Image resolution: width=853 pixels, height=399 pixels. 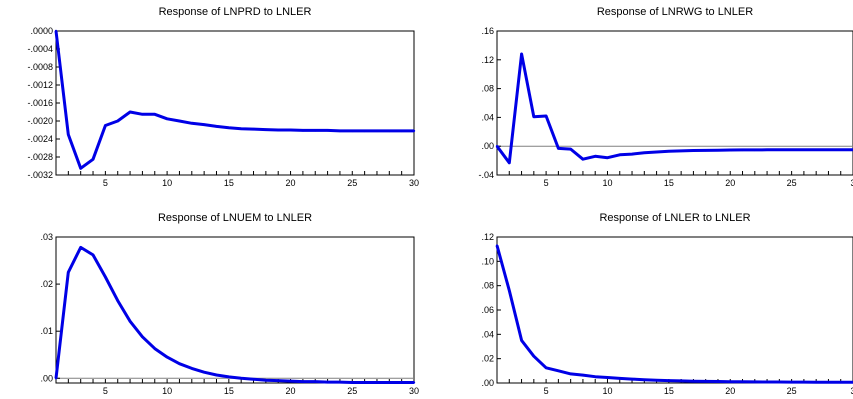 What do you see at coordinates (487, 286) in the screenshot?
I see `y-tick-label: .08` at bounding box center [487, 286].